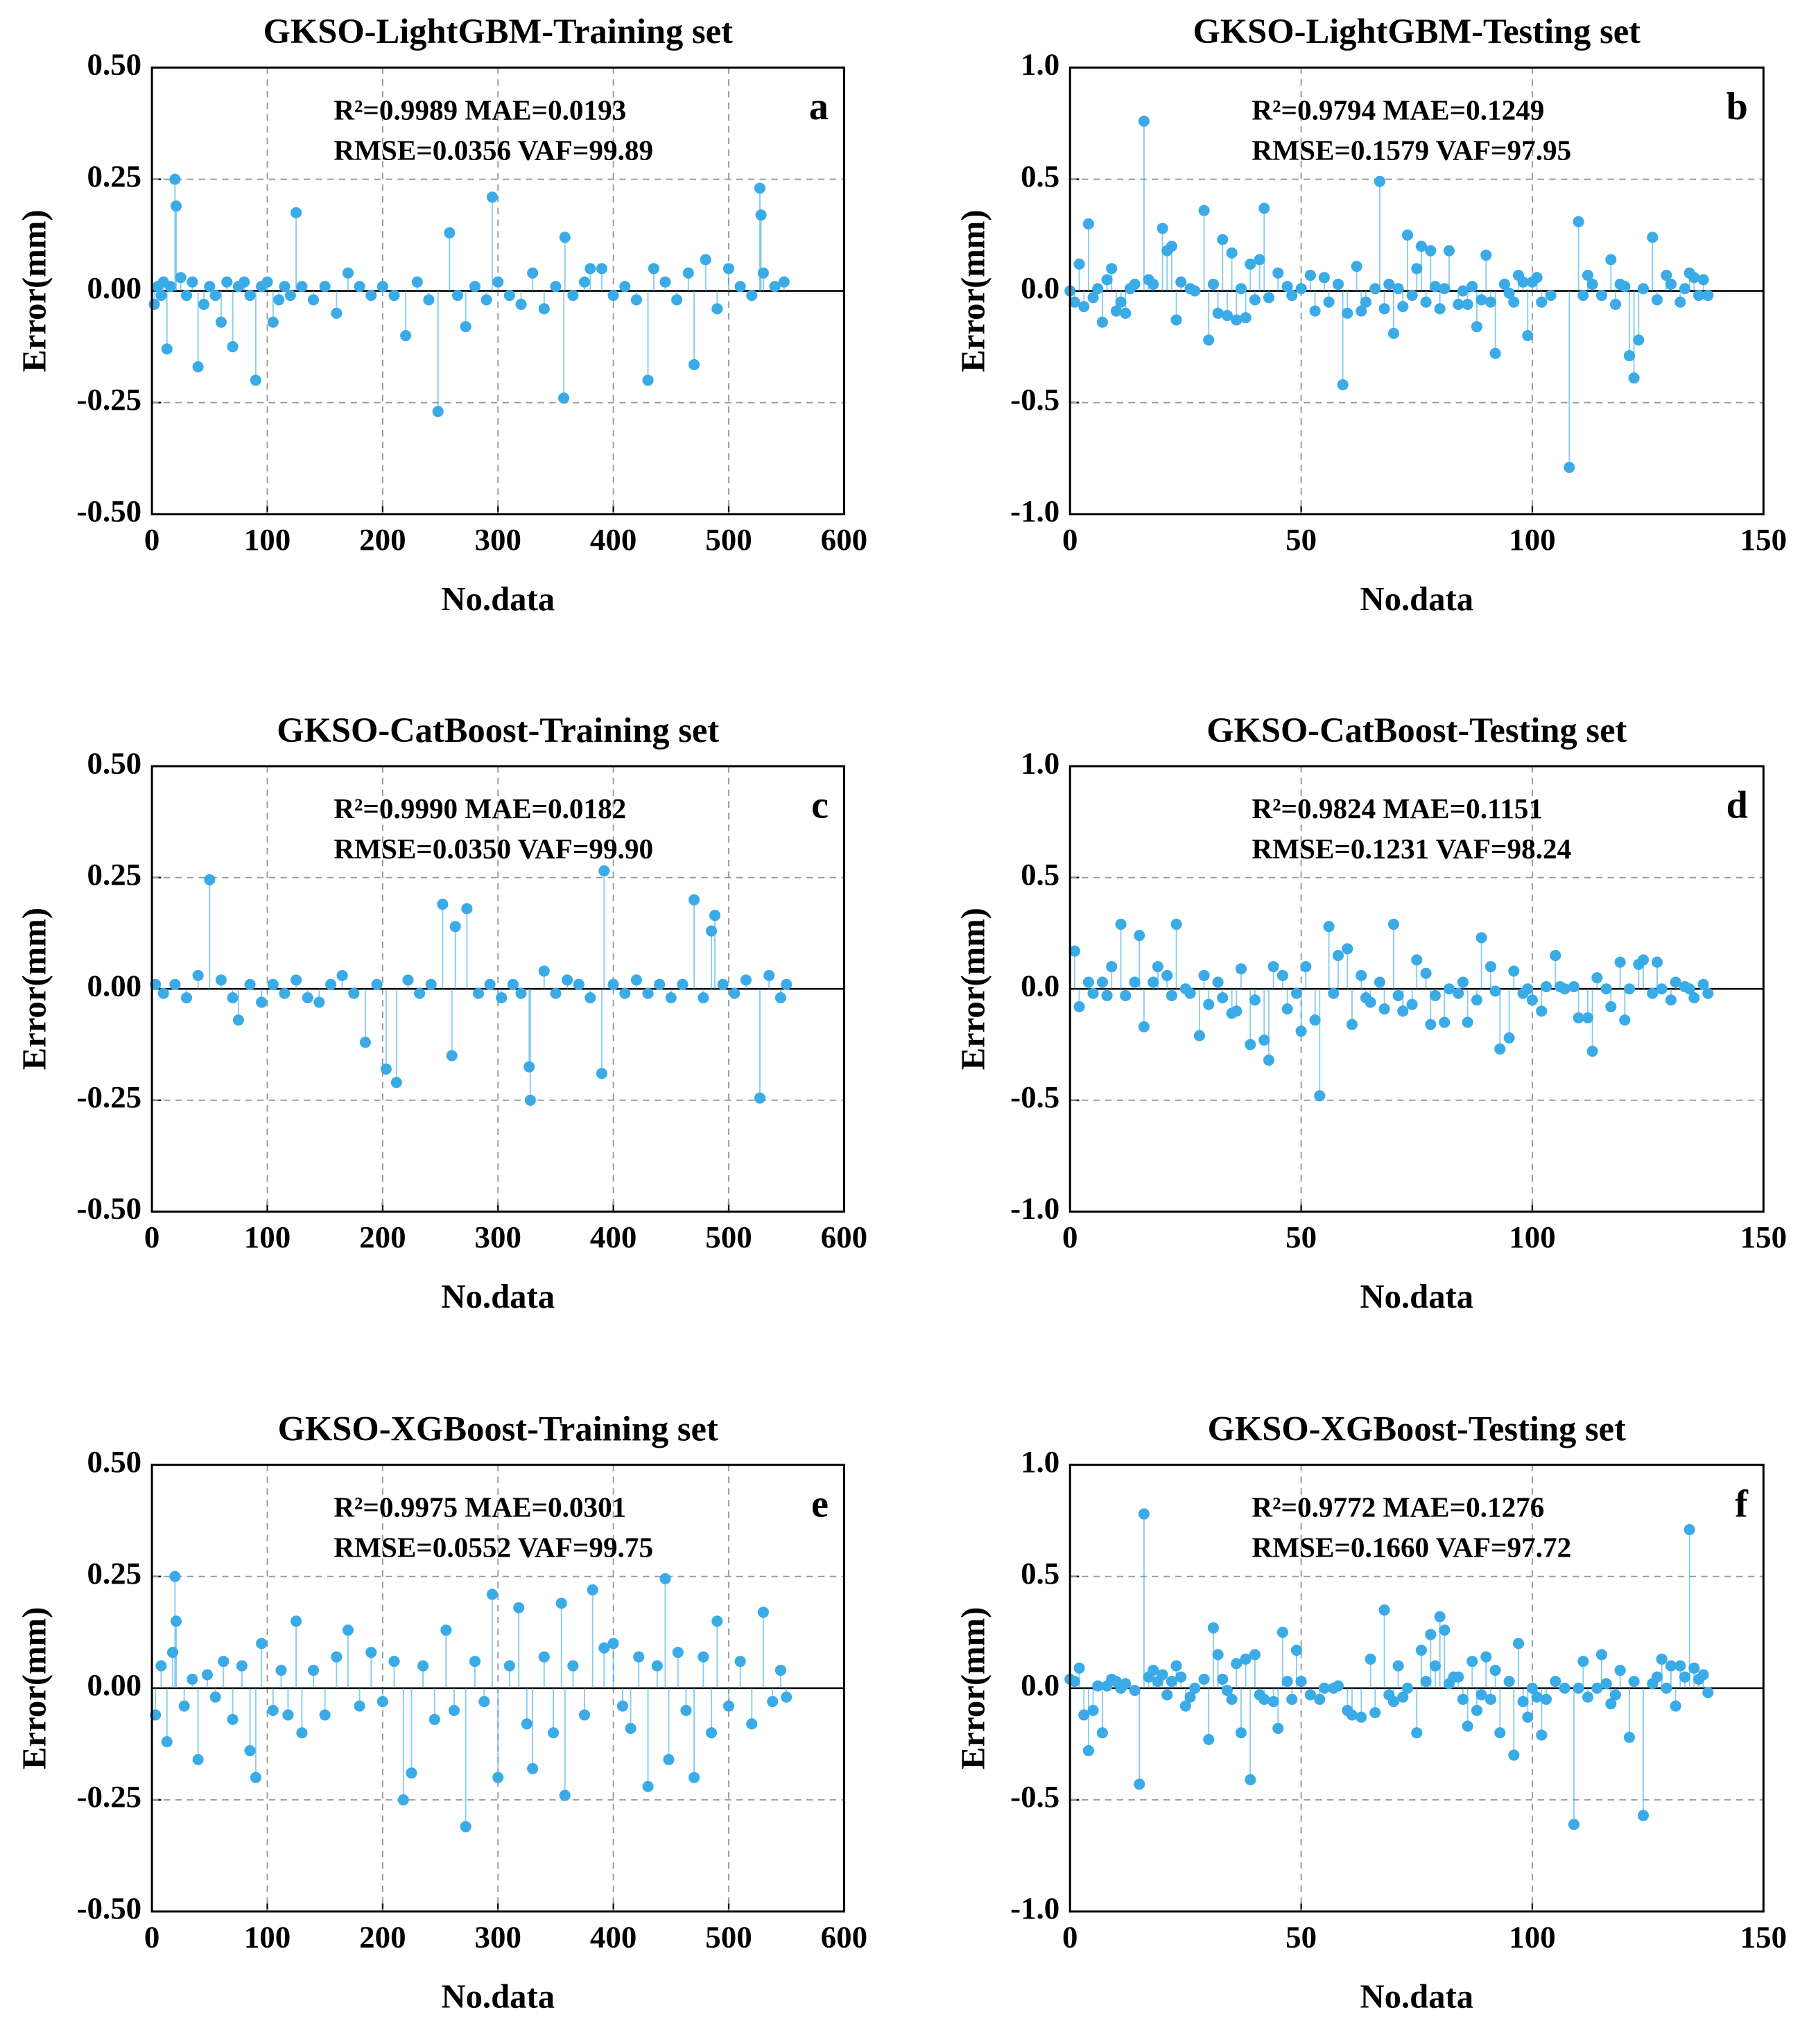 This screenshot has width=1818, height=2044. What do you see at coordinates (1069, 1237) in the screenshot?
I see `x-tick-label: 0` at bounding box center [1069, 1237].